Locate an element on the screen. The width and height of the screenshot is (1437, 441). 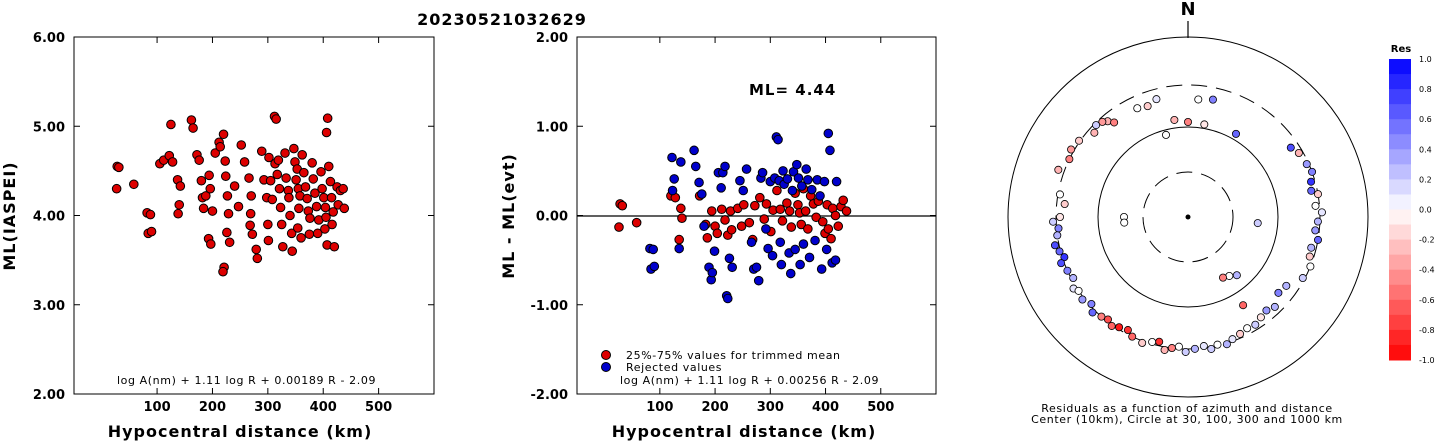
left-y-tick-label: 2.00 is located at coordinates (49, 395).